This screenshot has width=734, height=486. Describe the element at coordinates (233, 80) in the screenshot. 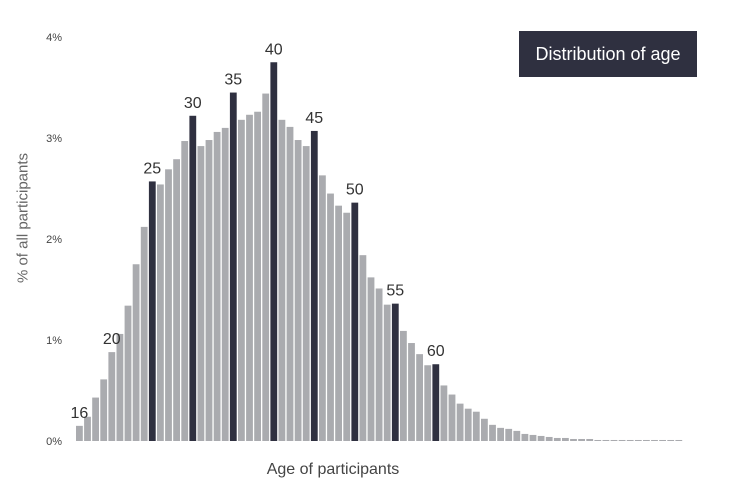

I see `bar-label-35: 35` at that location.